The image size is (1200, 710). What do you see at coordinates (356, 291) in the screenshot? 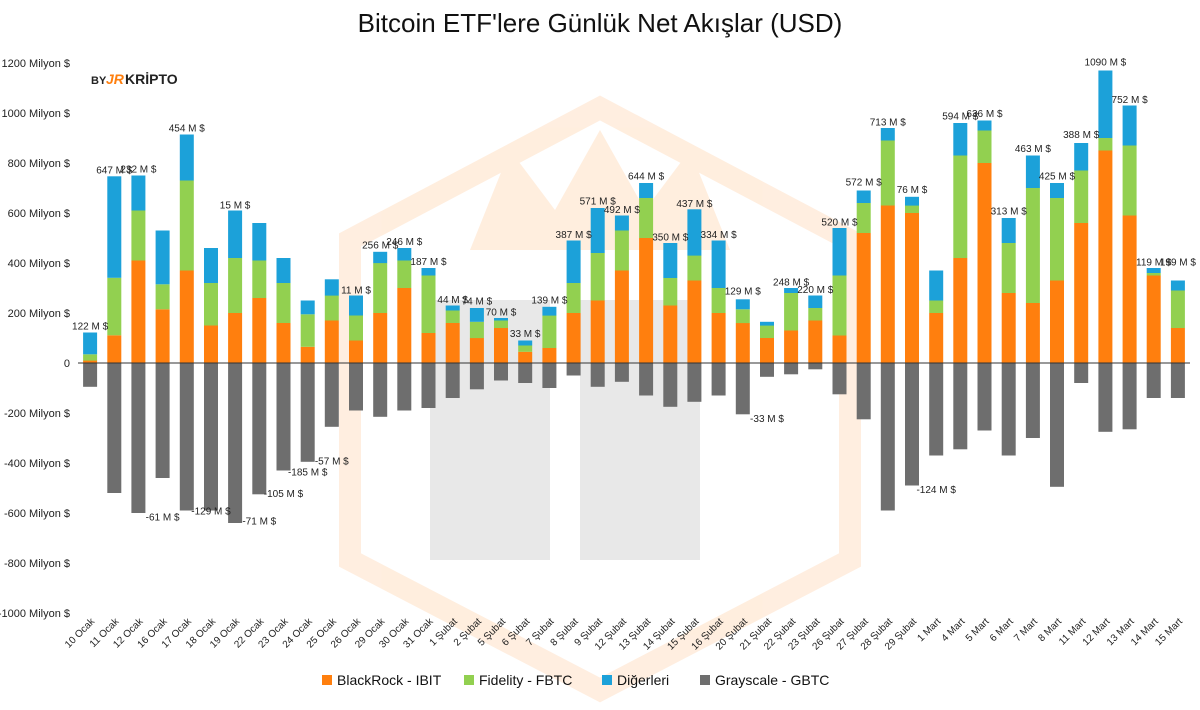
I see `net-flow-label: 11 M $` at bounding box center [356, 291].